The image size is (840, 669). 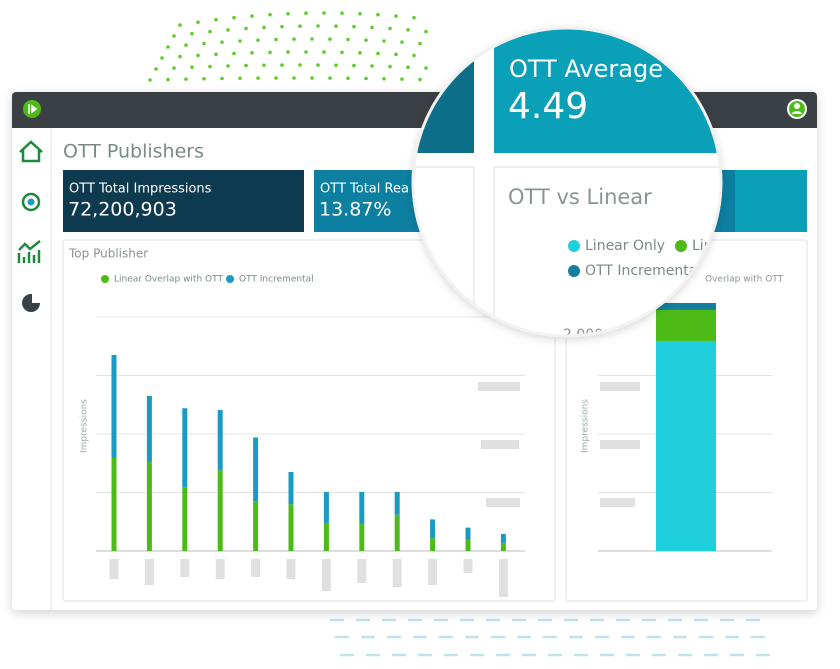 What do you see at coordinates (168, 280) in the screenshot?
I see `legend-text: Linear Overlap with OTT` at bounding box center [168, 280].